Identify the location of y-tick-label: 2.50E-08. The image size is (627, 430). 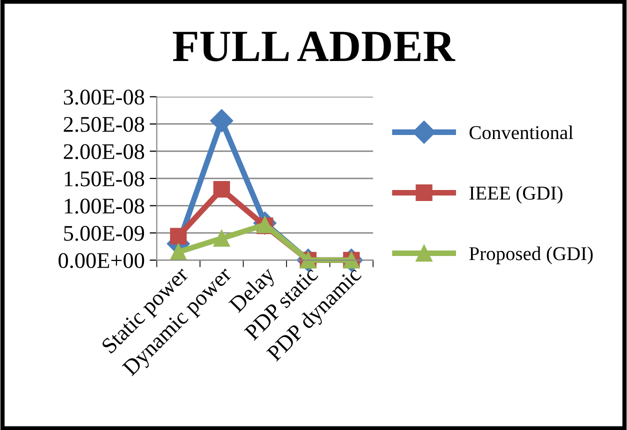
(104, 124).